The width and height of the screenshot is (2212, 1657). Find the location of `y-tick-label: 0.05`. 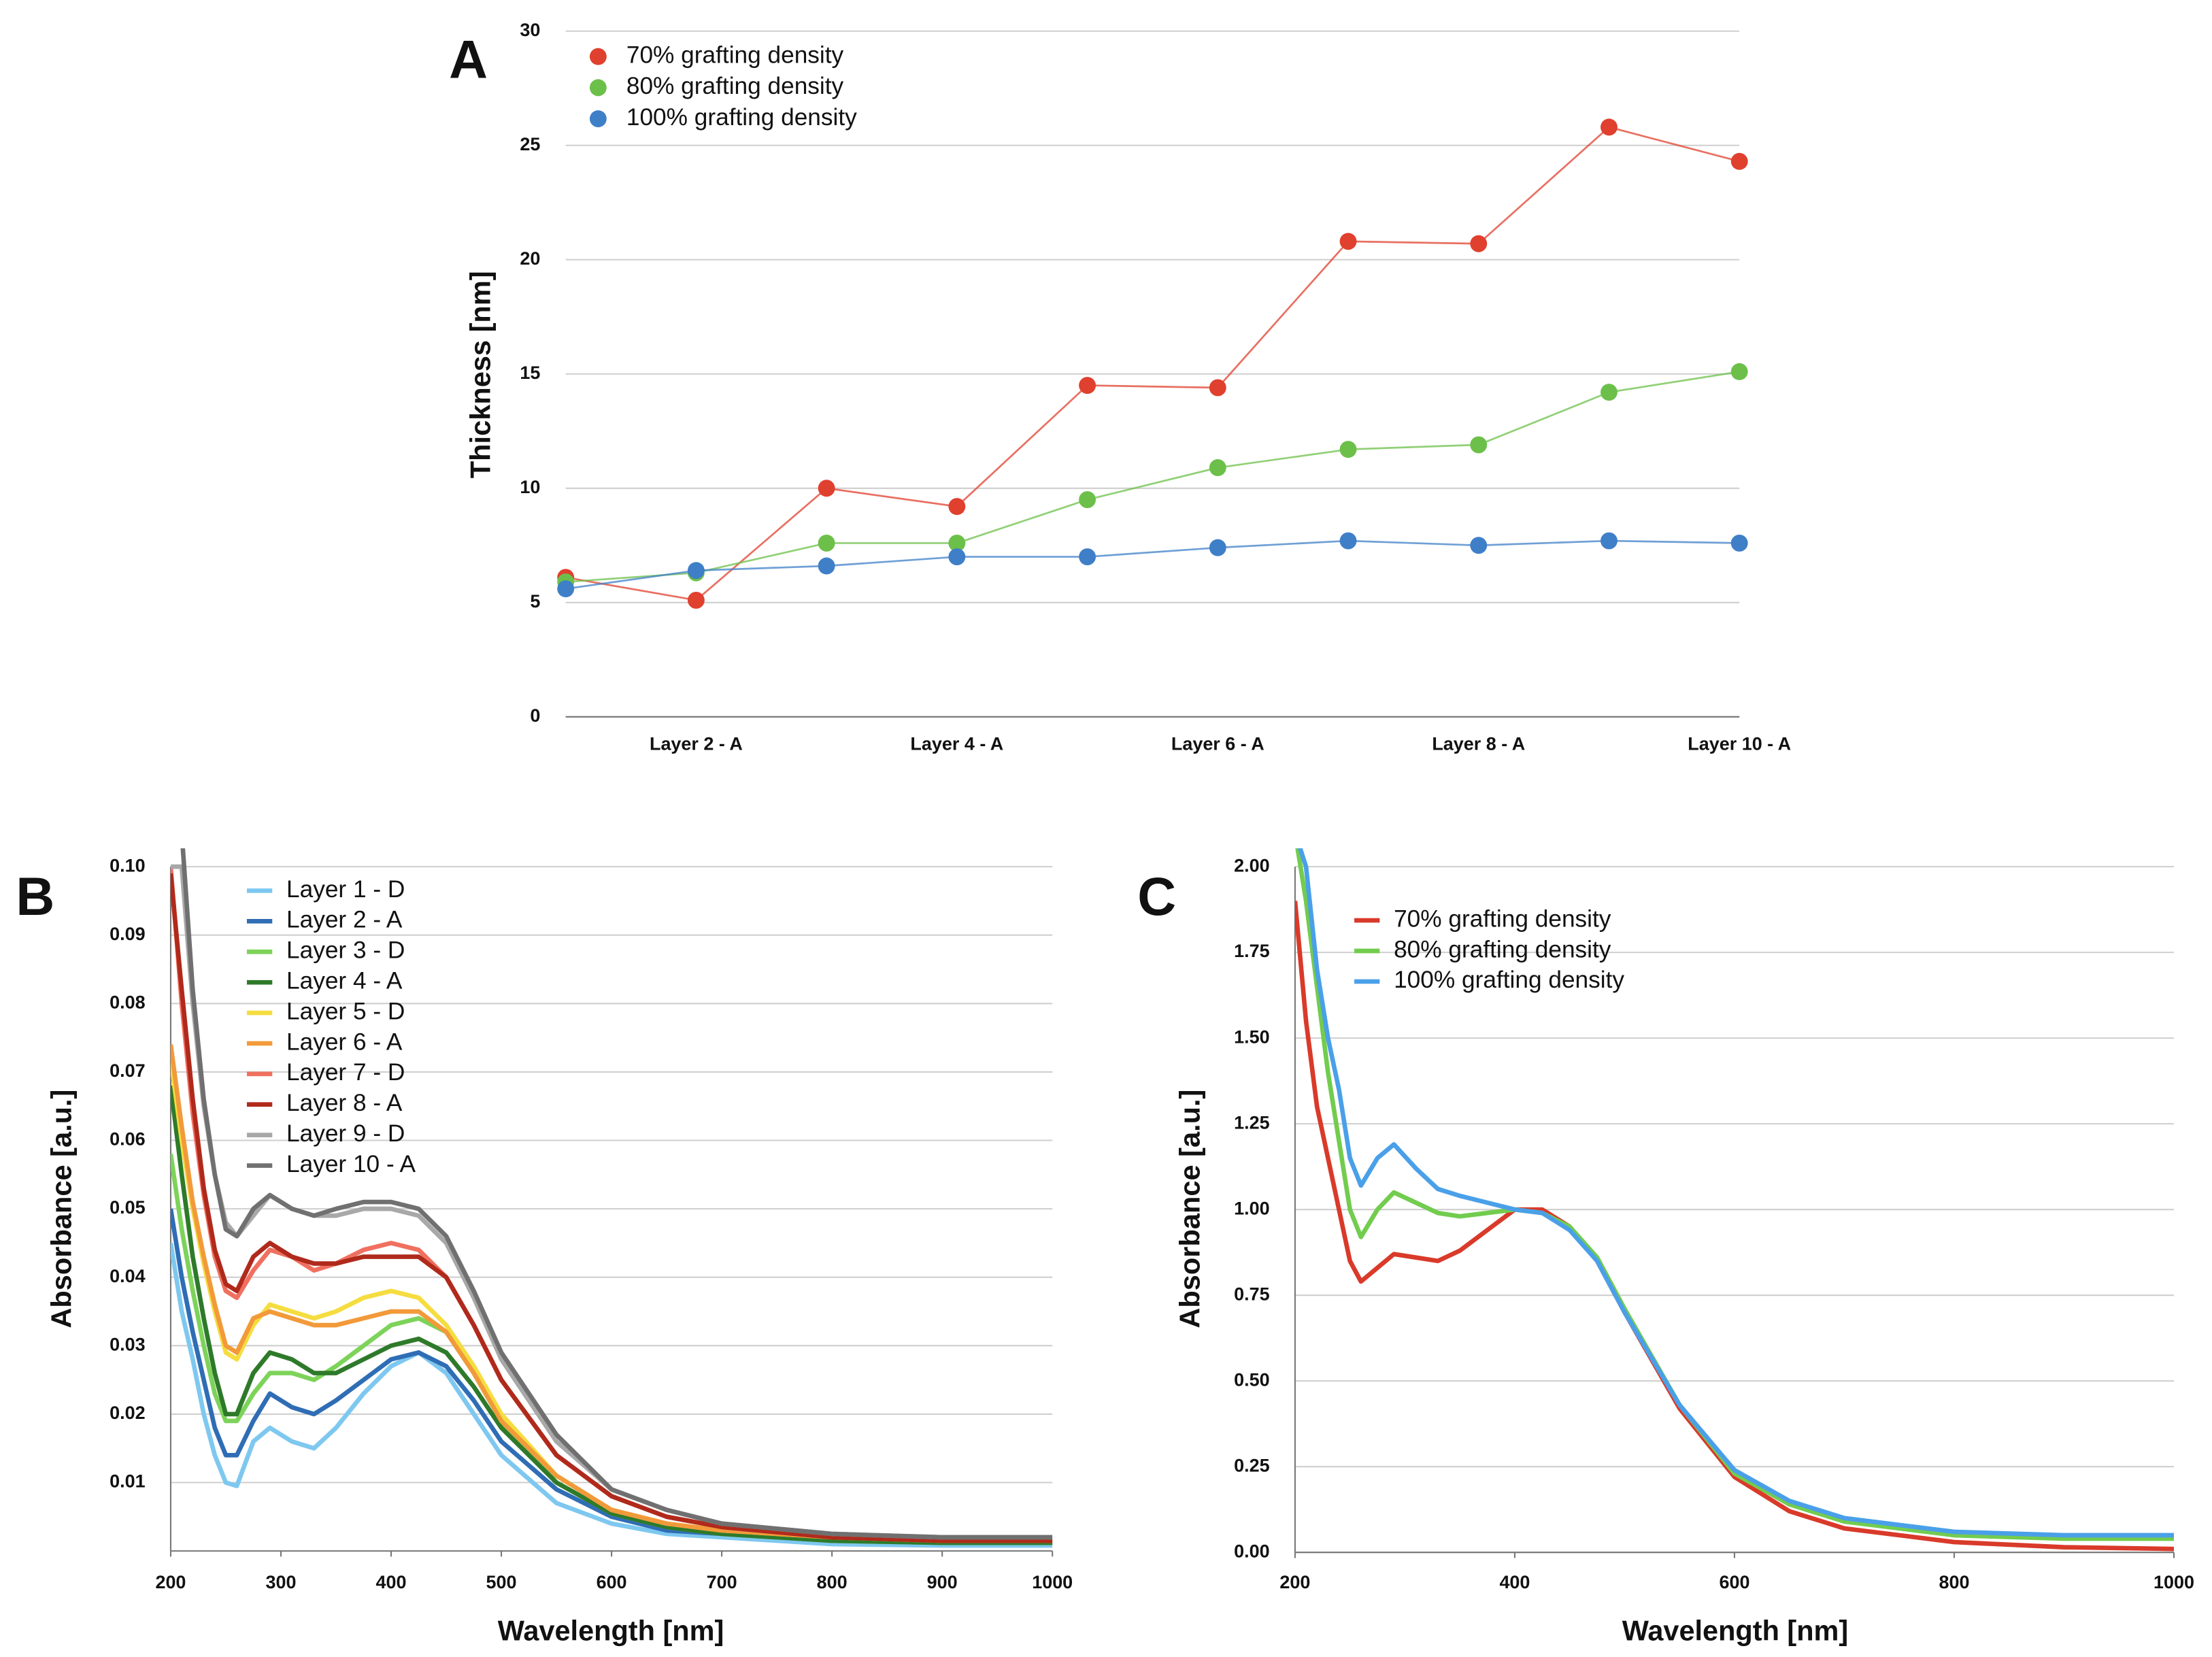

y-tick-label: 0.05 is located at coordinates (128, 1207).